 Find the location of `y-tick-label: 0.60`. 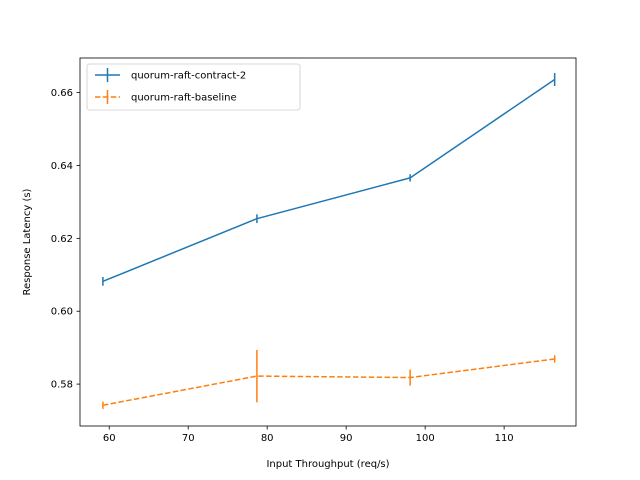

y-tick-label: 0.60 is located at coordinates (62, 312).